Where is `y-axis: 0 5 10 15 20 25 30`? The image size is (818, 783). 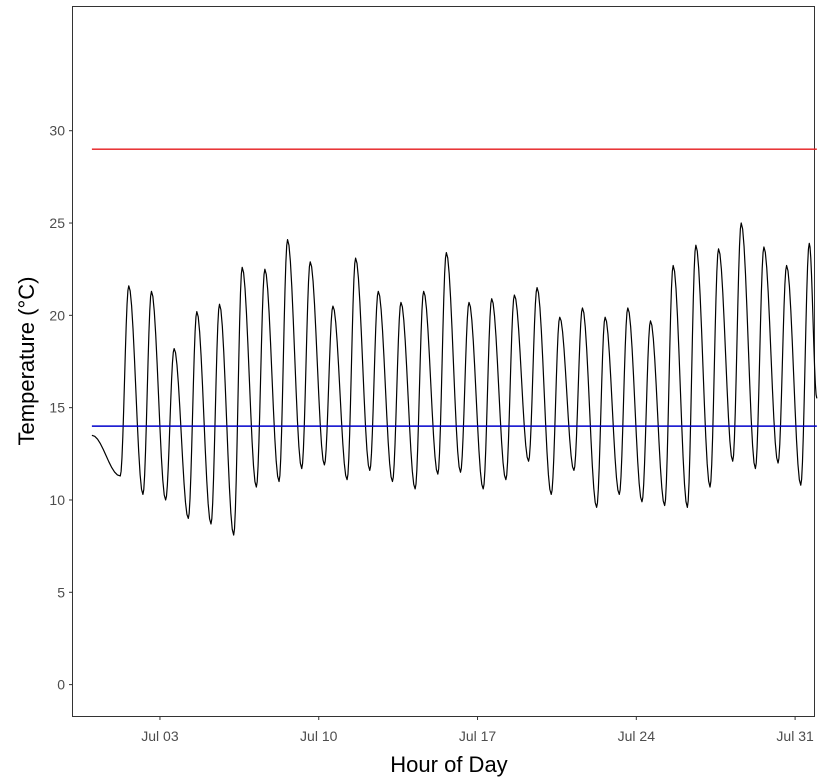
y-axis: 0 5 10 15 20 25 30 is located at coordinates (61, 408).